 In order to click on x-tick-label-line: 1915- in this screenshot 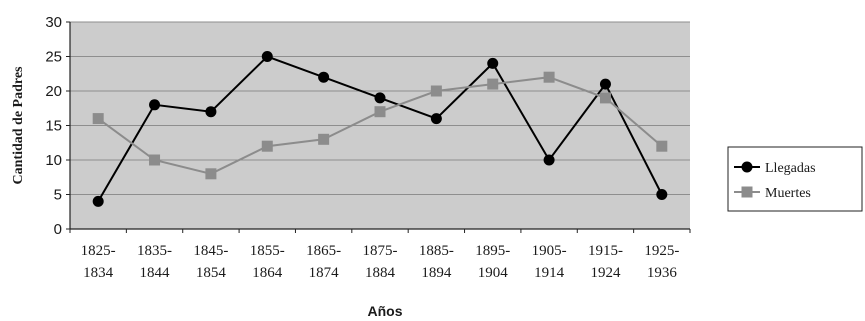, I will do `click(605, 251)`.